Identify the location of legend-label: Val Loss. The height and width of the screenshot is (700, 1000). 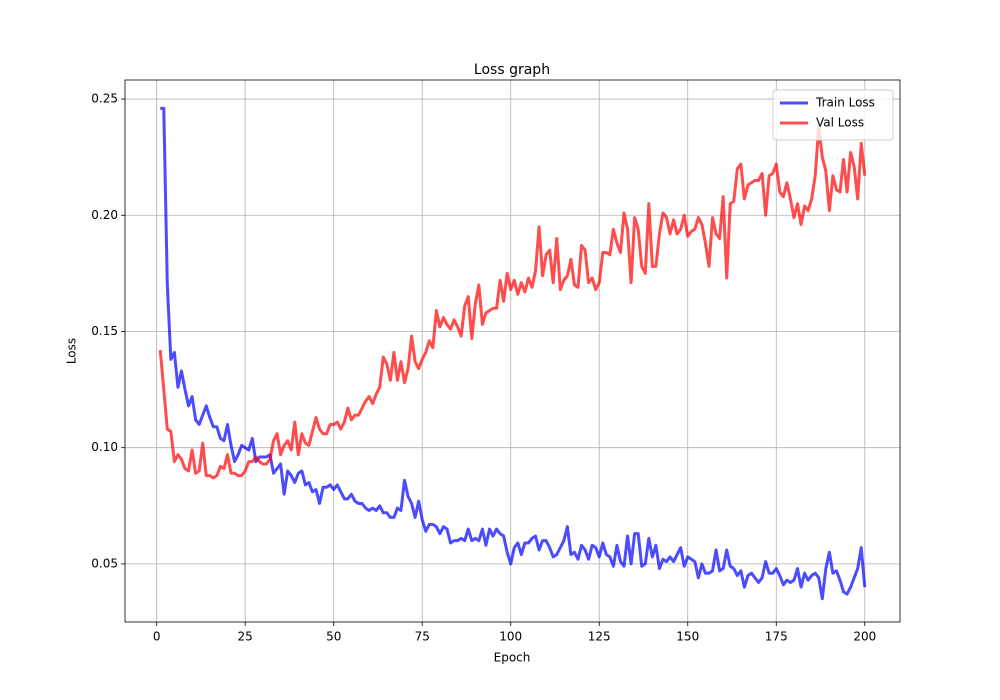
(840, 123).